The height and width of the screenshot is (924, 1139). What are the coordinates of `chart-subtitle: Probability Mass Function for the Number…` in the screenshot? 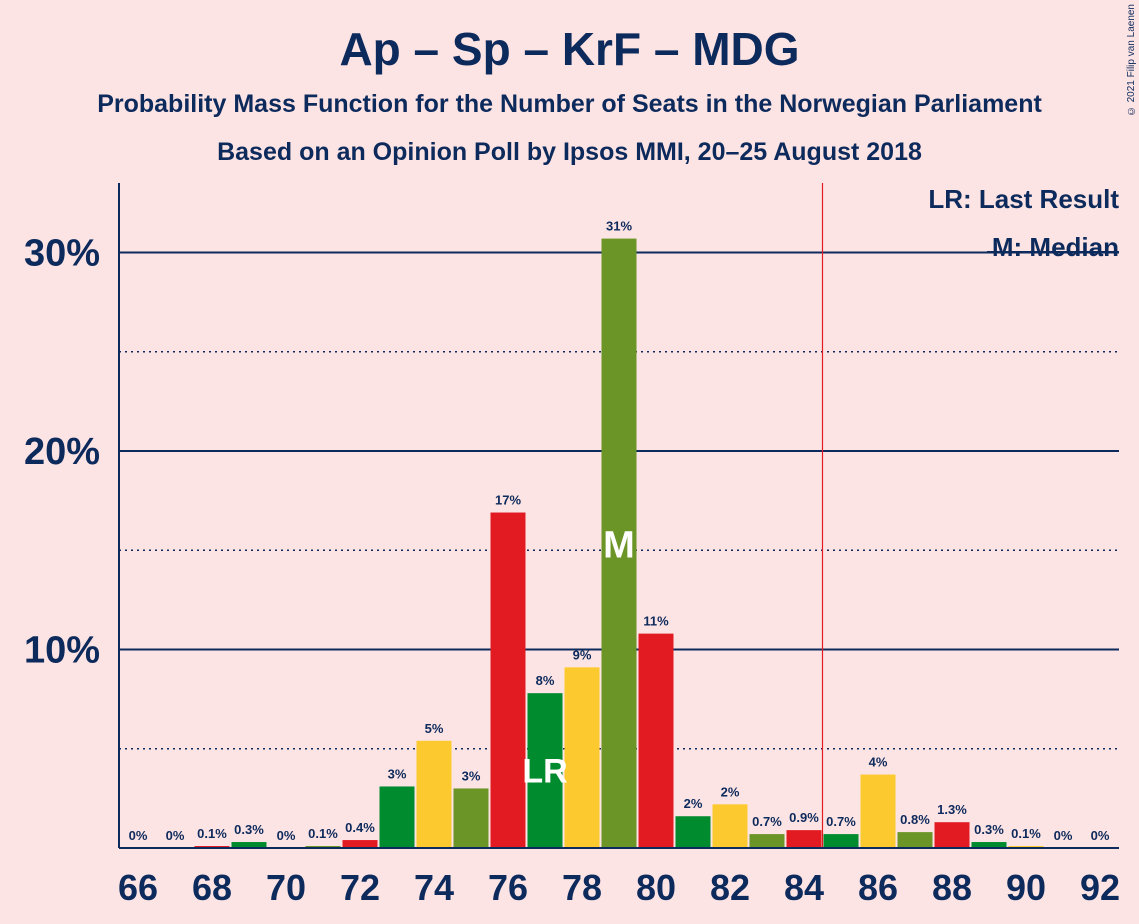 It's located at (569, 104).